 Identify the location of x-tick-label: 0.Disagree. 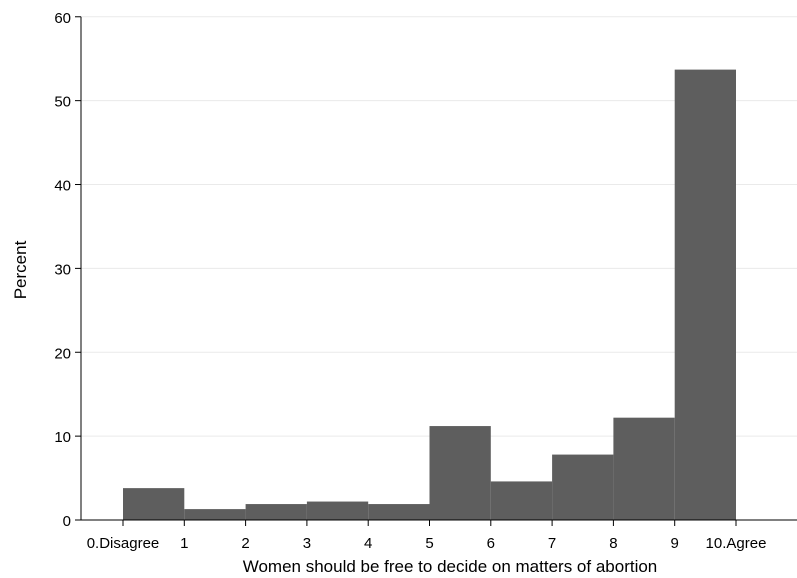
(123, 543).